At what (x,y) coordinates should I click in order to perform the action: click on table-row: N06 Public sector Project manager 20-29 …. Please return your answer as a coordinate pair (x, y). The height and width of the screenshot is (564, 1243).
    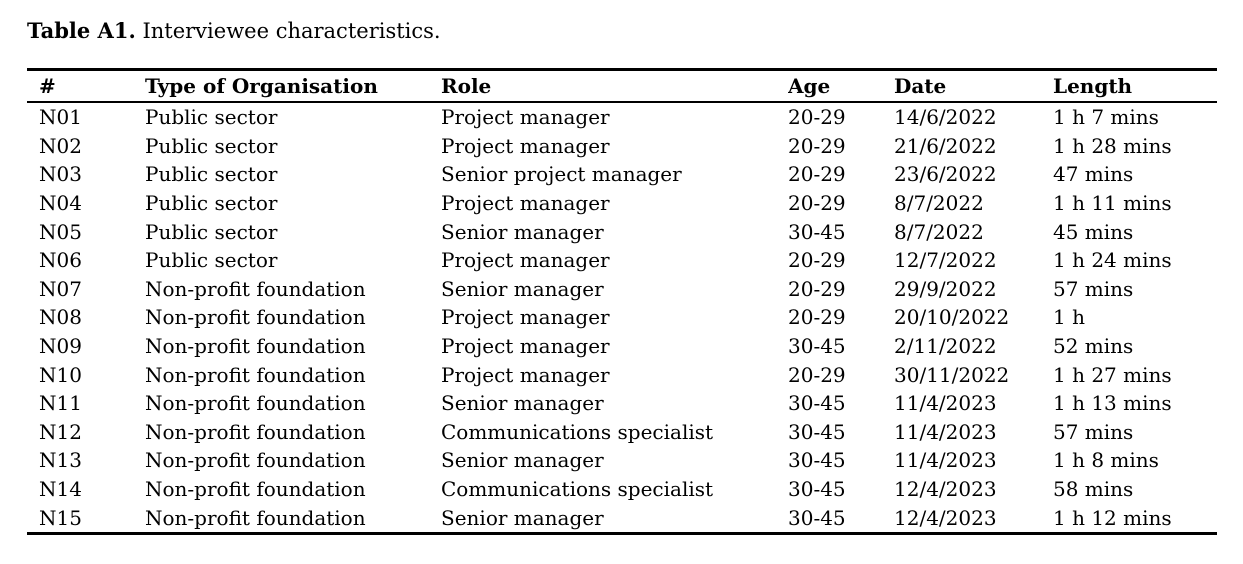
    Looking at the image, I should click on (622, 260).